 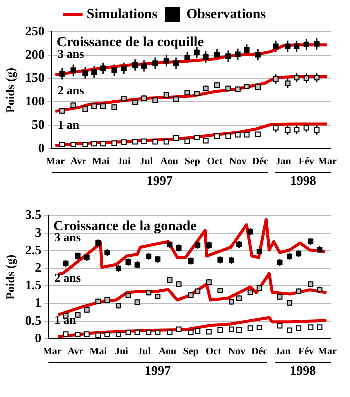 I want to click on y-tick-label: 50, so click(x=38, y=124).